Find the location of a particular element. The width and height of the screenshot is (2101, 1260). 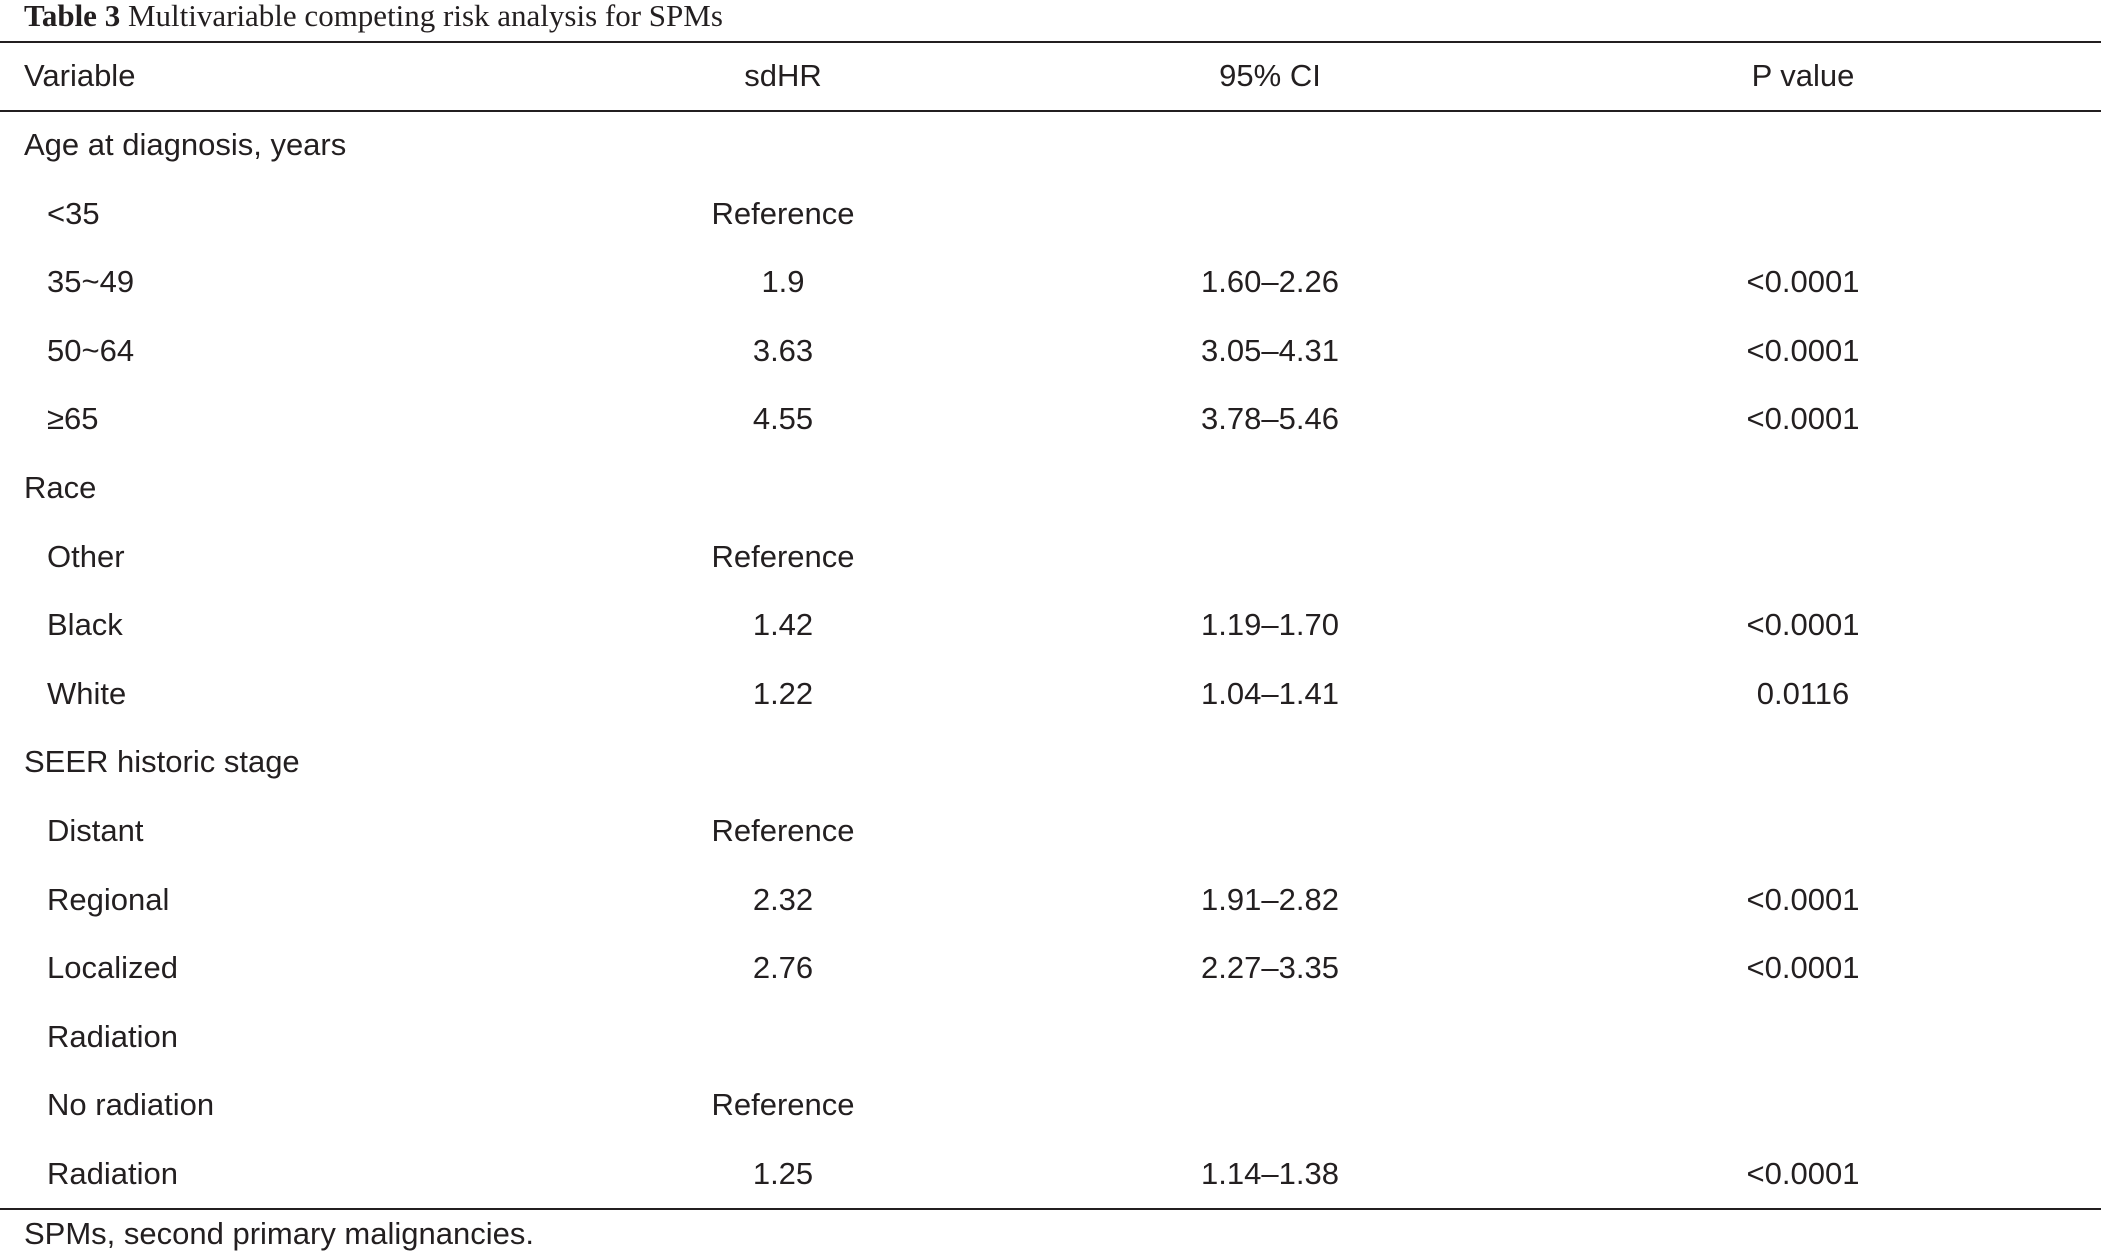

cell-sdhr: 1.25 is located at coordinates (783, 1173).